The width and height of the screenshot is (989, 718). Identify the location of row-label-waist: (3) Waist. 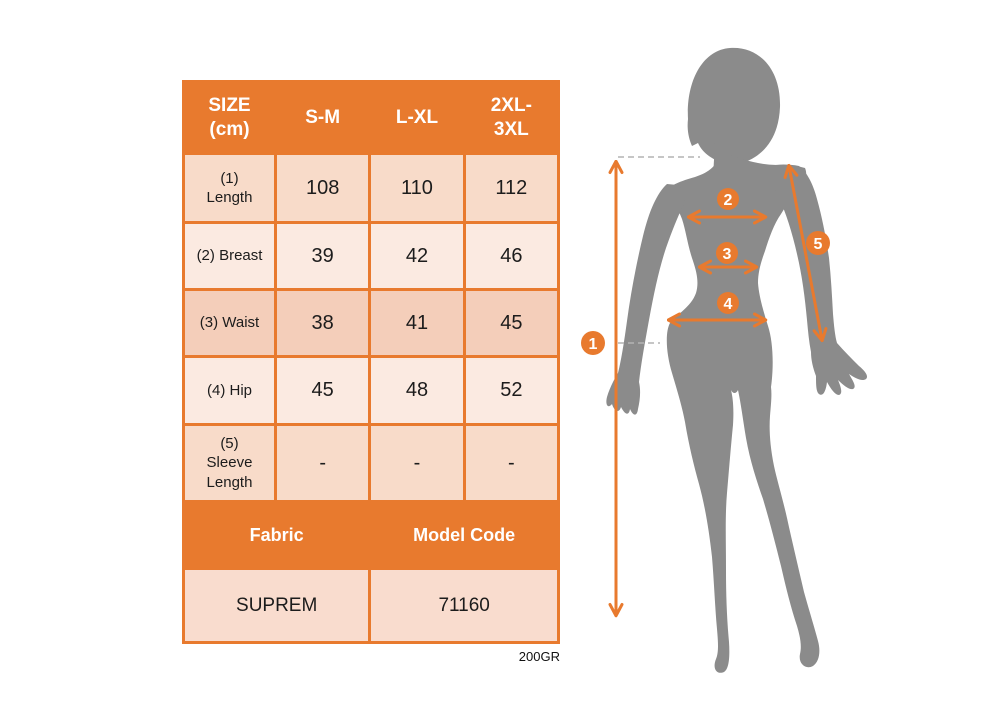
(229, 323).